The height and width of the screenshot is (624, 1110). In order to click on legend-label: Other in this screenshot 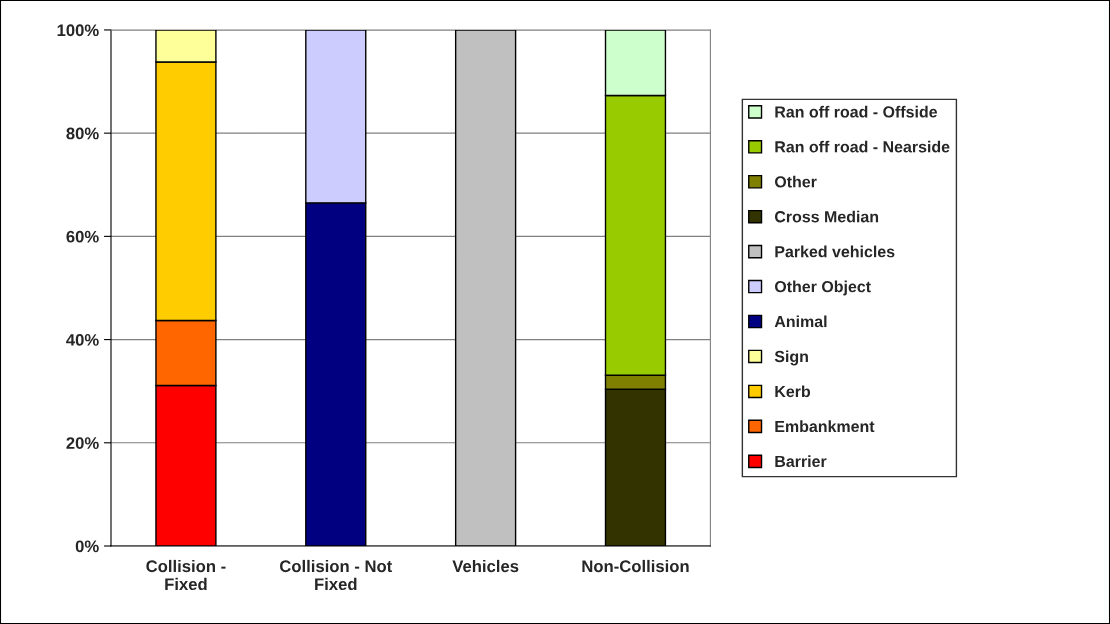, I will do `click(795, 181)`.